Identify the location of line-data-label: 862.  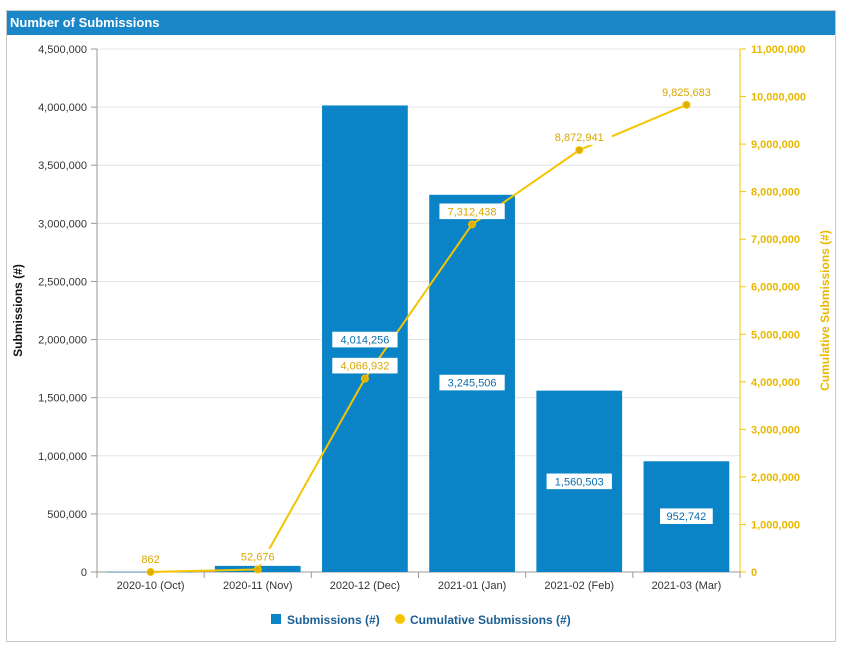
(150, 560).